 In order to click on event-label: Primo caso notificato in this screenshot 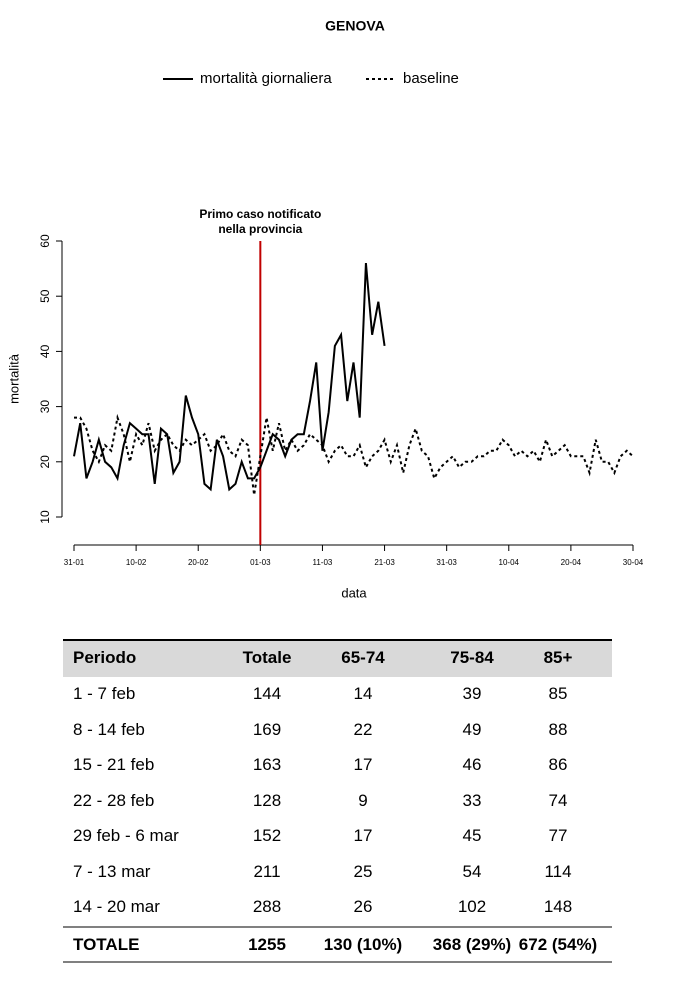, I will do `click(260, 214)`.